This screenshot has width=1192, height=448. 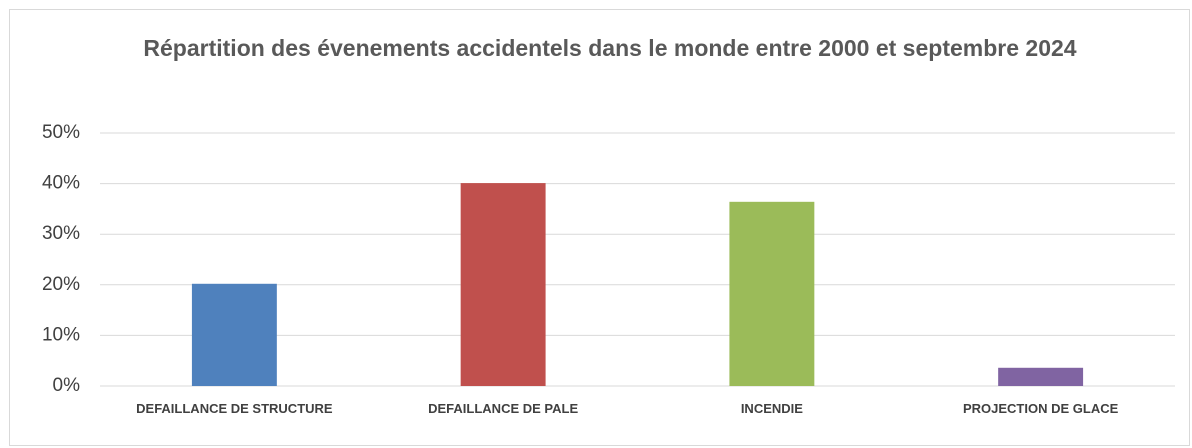 What do you see at coordinates (234, 408) in the screenshot?
I see `x-tick-label: DEFAILLANCE DE STRUCTURE` at bounding box center [234, 408].